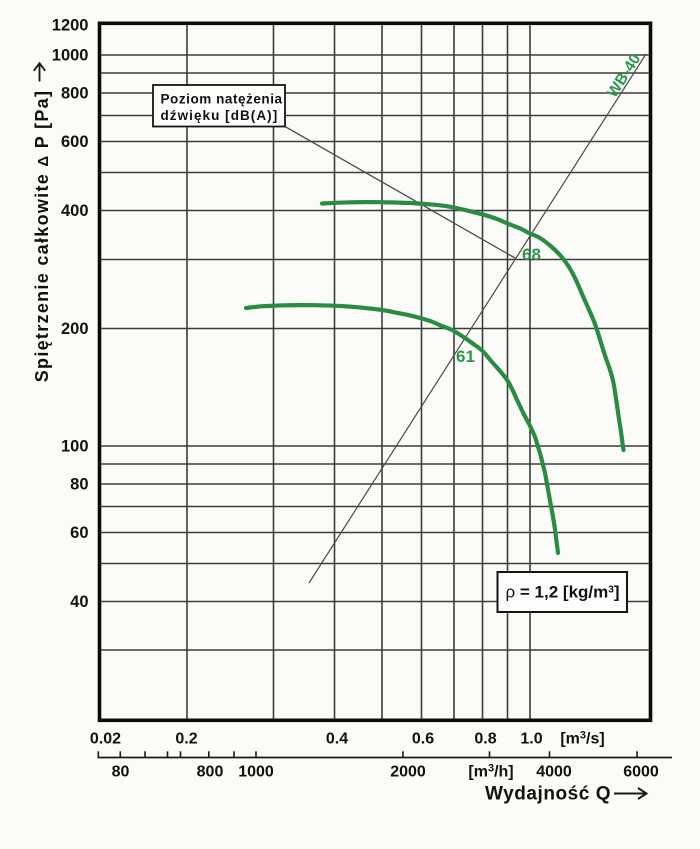 This screenshot has width=700, height=849. What do you see at coordinates (423, 739) in the screenshot?
I see `svg-text: 0.6` at bounding box center [423, 739].